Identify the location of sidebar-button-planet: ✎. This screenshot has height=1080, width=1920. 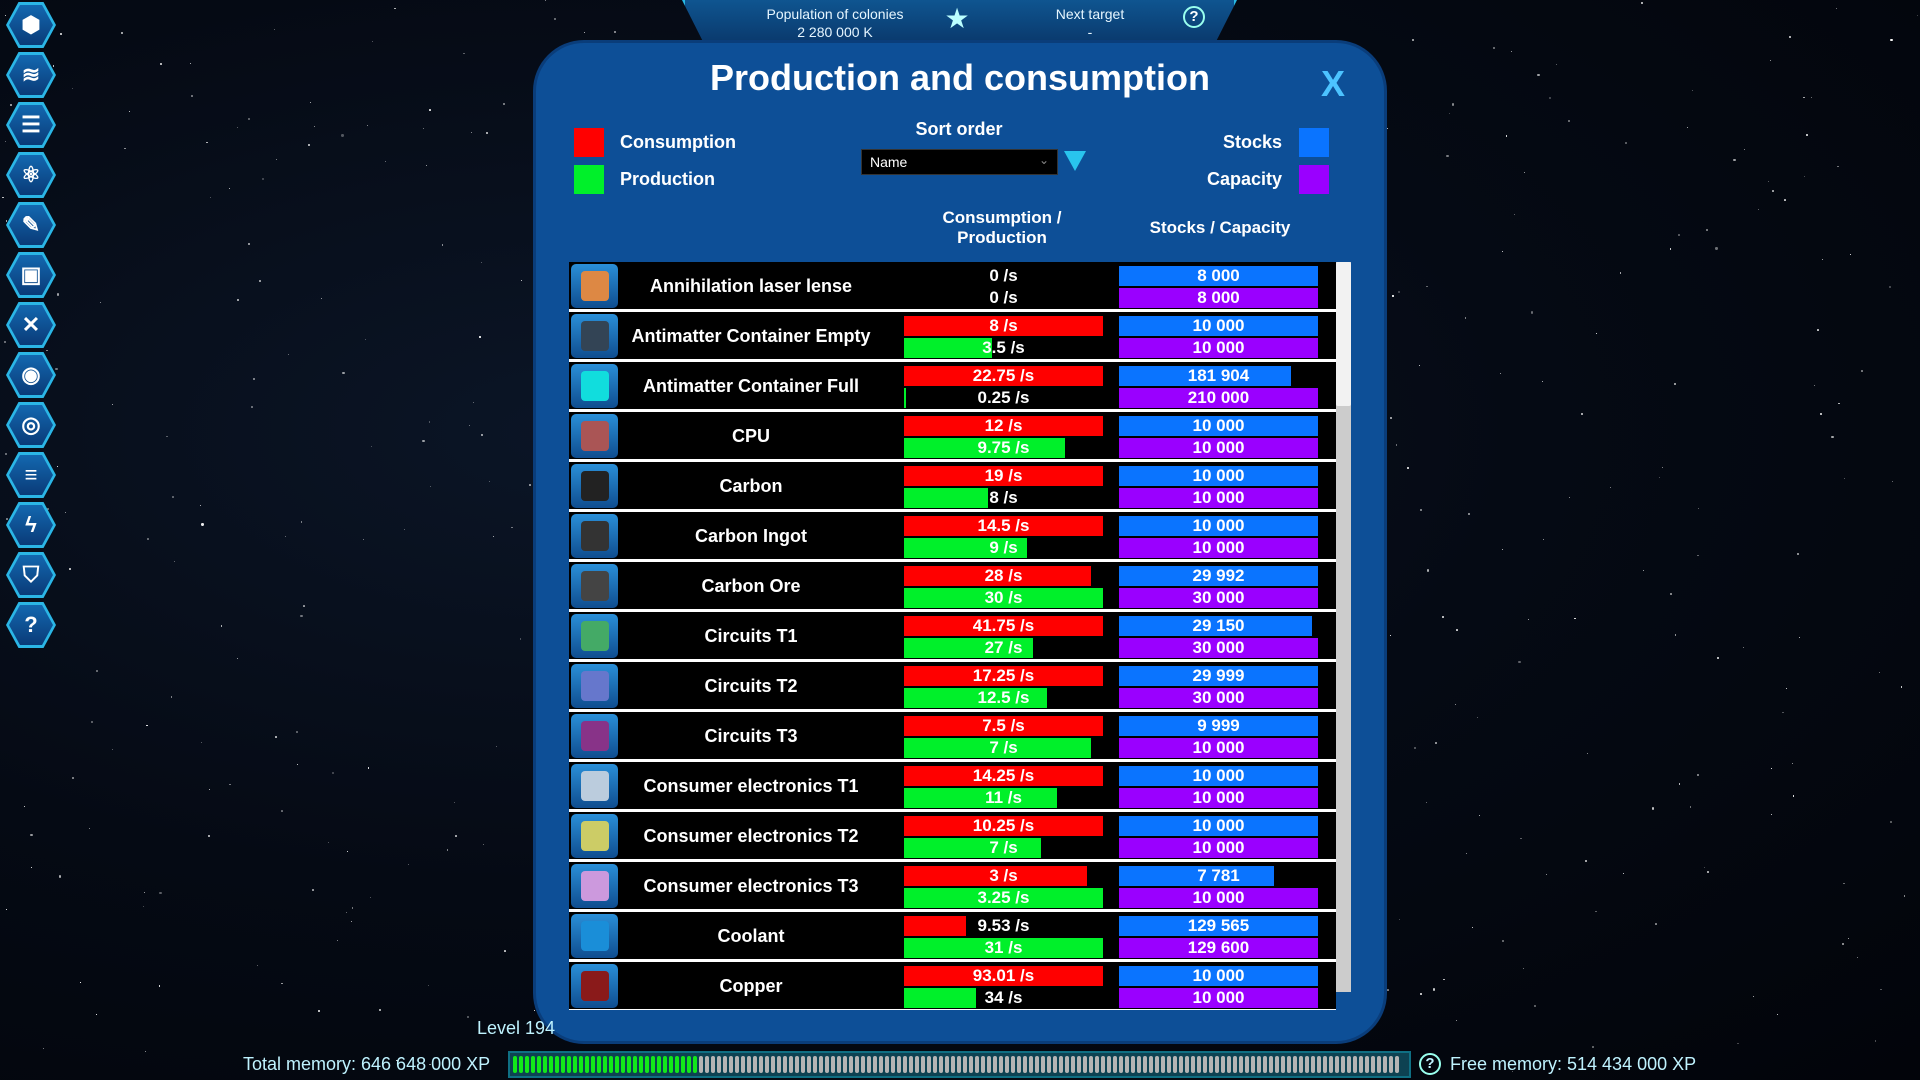
(31, 225).